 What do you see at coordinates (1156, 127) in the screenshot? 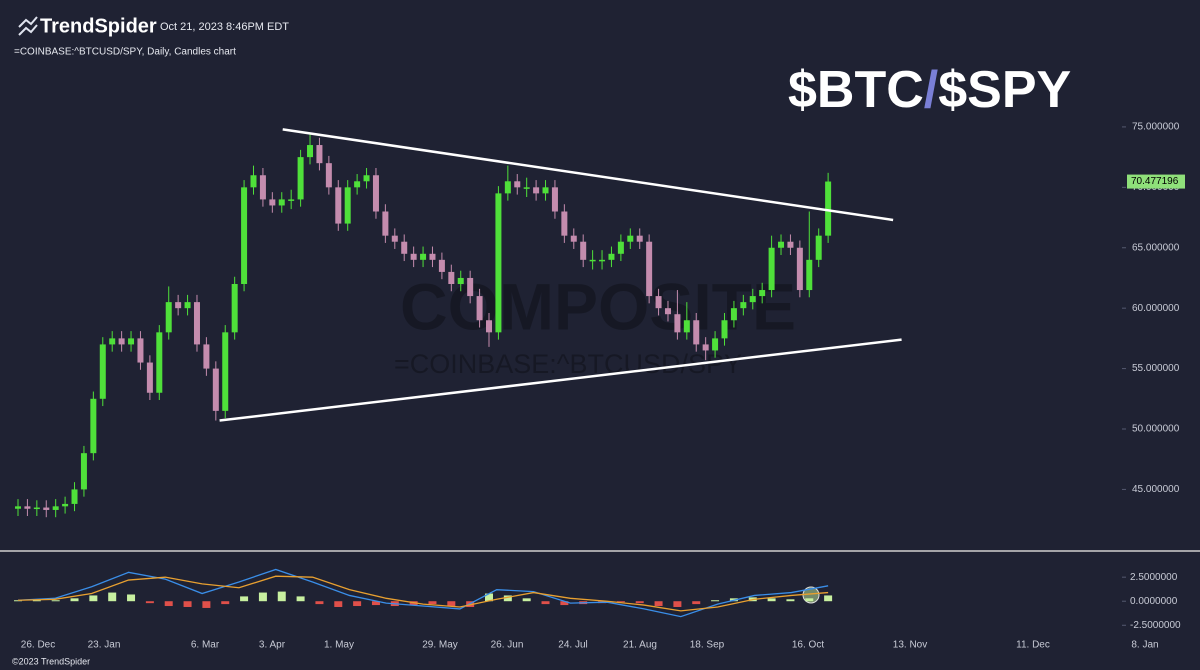
I see `y-tick-label: 75.000000` at bounding box center [1156, 127].